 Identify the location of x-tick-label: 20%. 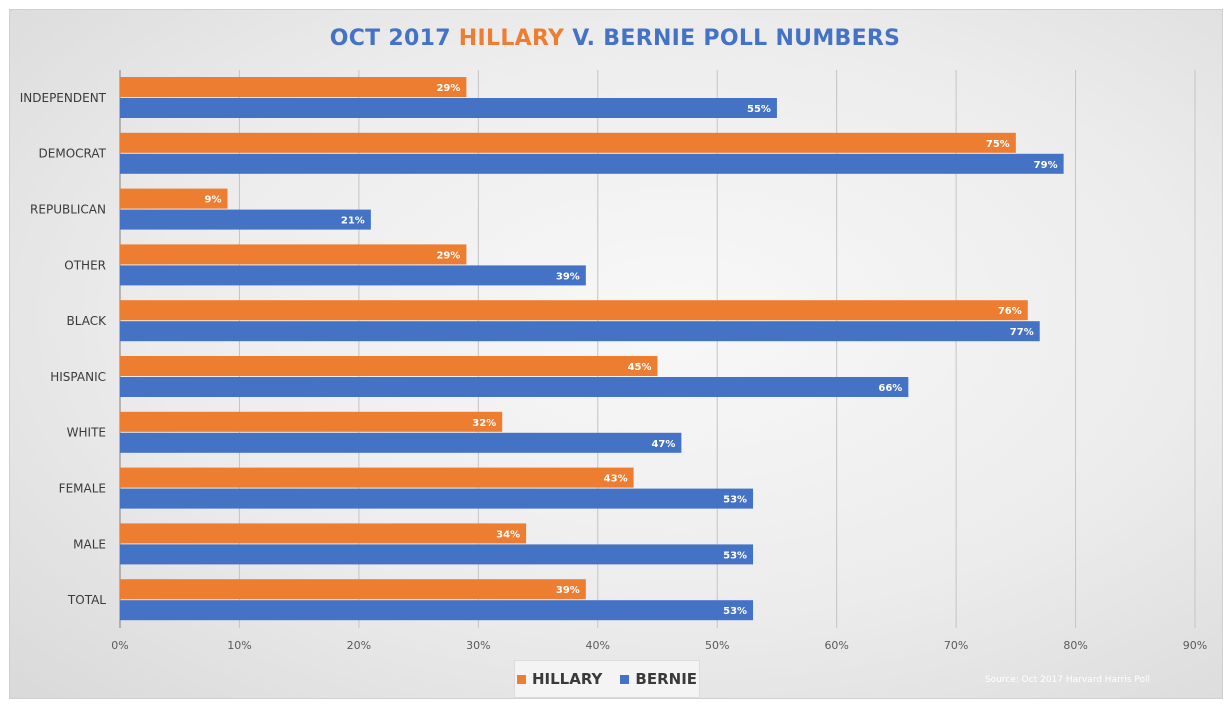
(359, 645).